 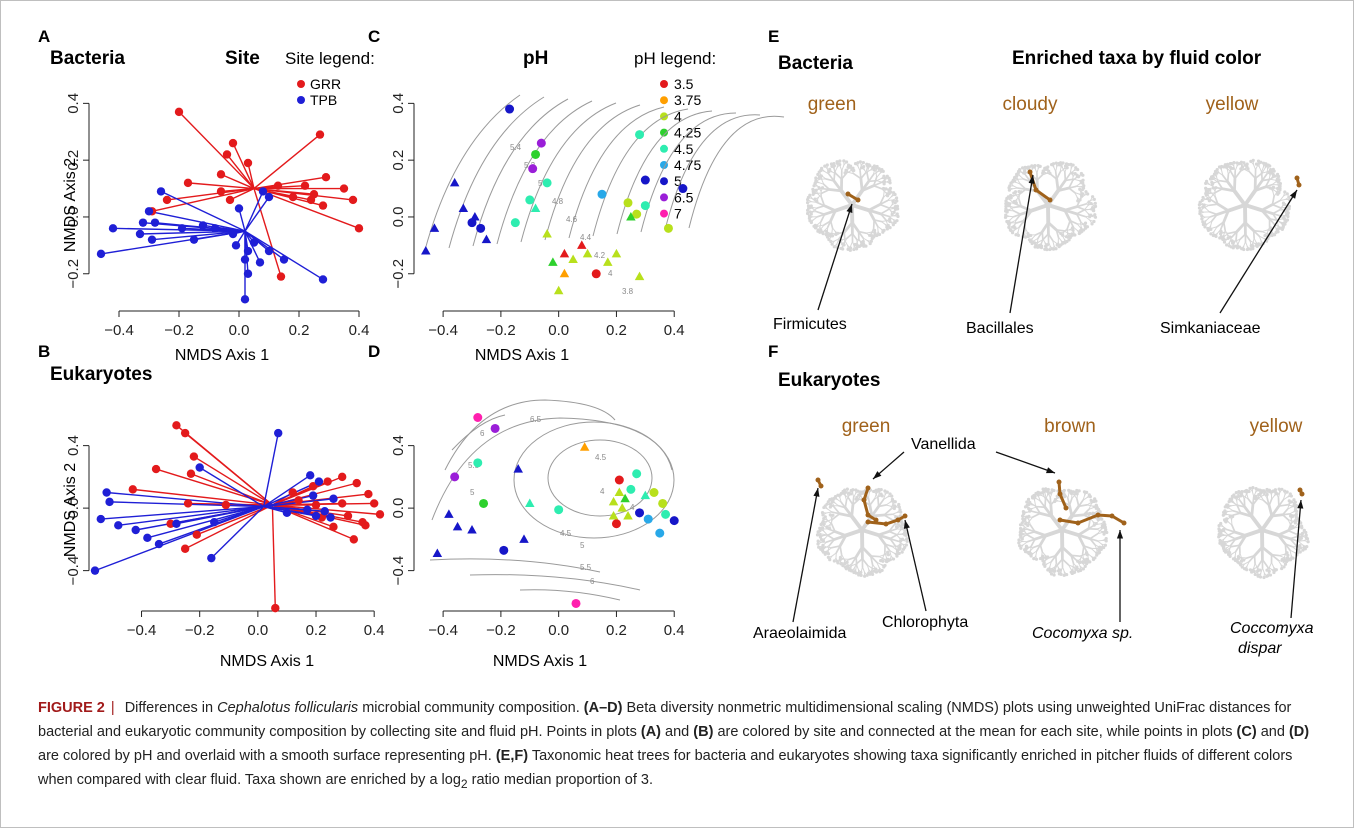 I want to click on contour-label-d-8: 5, so click(x=582, y=545).